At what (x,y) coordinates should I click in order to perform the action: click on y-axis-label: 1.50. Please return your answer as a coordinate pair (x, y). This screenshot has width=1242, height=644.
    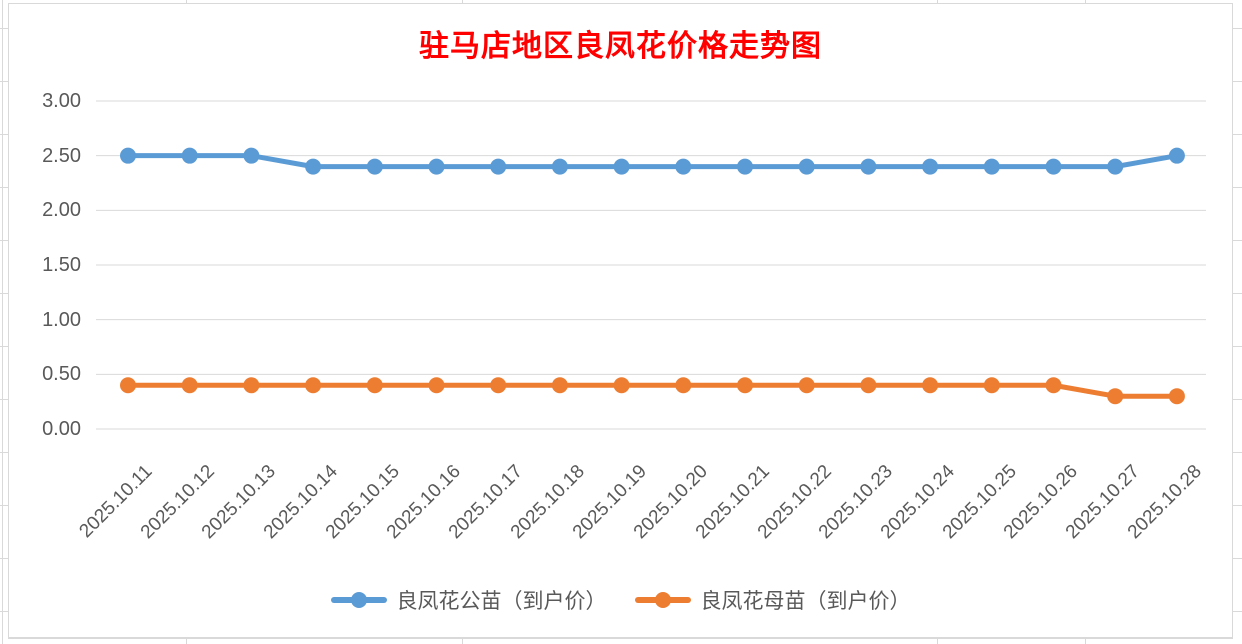
    Looking at the image, I should click on (61, 265).